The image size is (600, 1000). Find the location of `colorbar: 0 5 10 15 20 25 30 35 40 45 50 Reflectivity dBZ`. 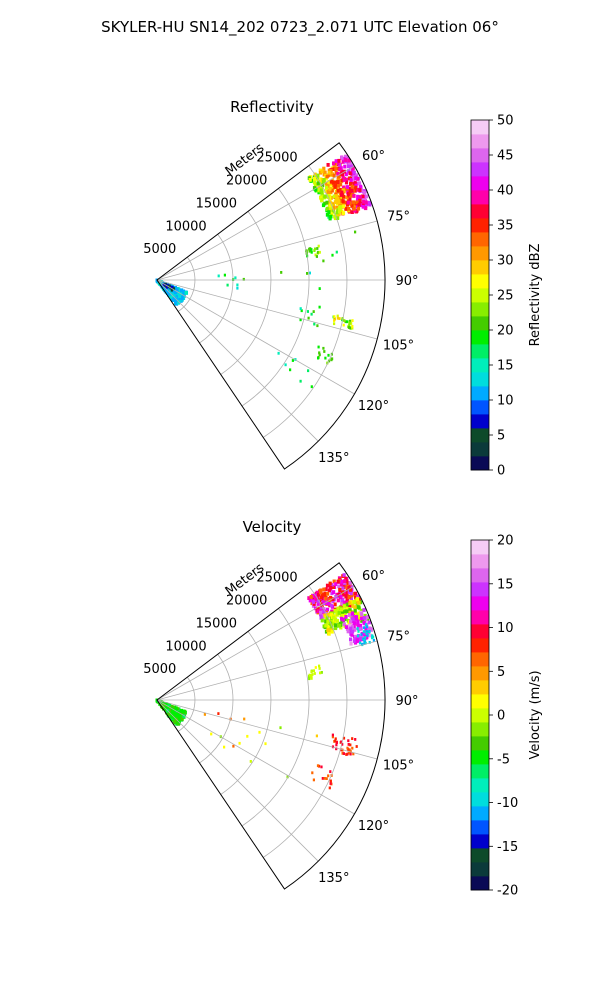

colorbar: 0 5 10 15 20 25 30 35 40 45 50 Reflectivity dBZ is located at coordinates (506, 296).